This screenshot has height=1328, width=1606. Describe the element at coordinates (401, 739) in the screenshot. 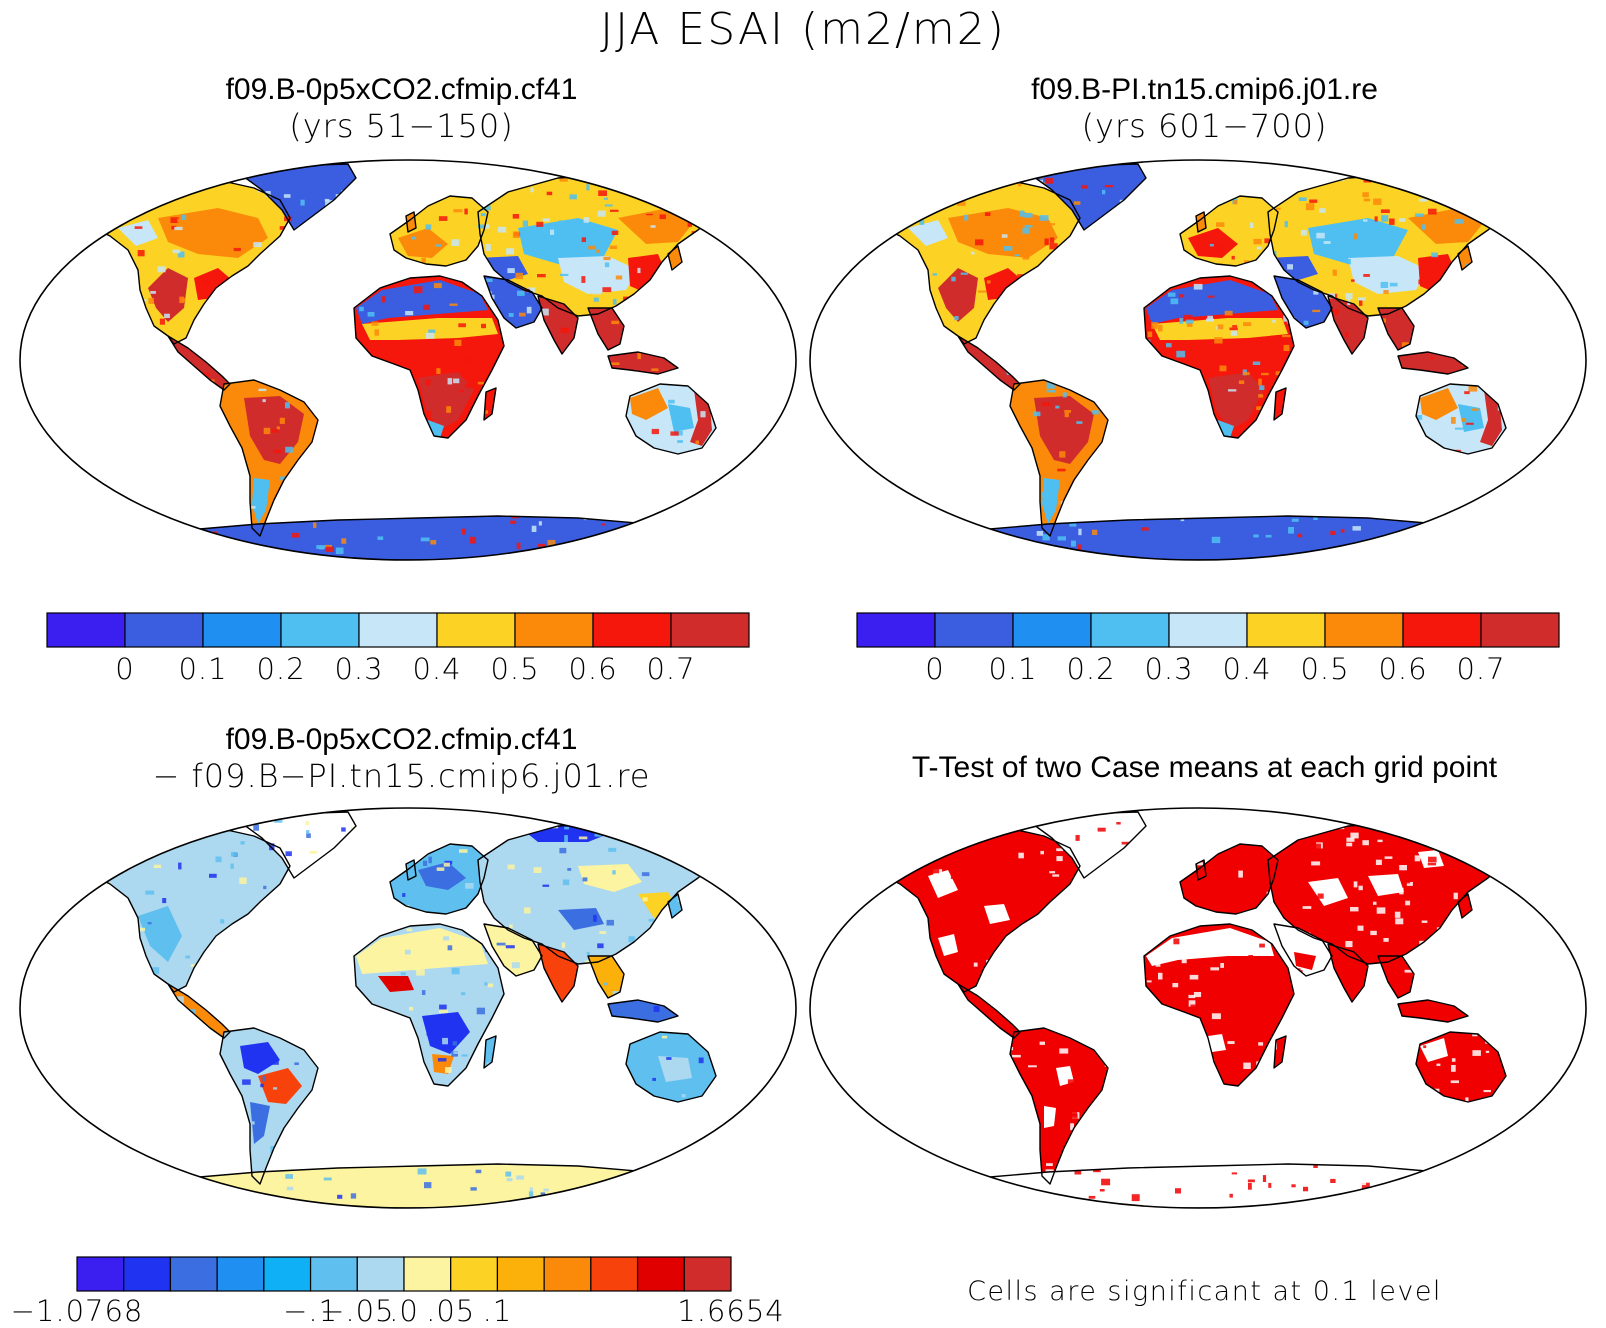

I see `panel-3-title: f09.B-0p5xCO2.cfmip.cf41` at that location.